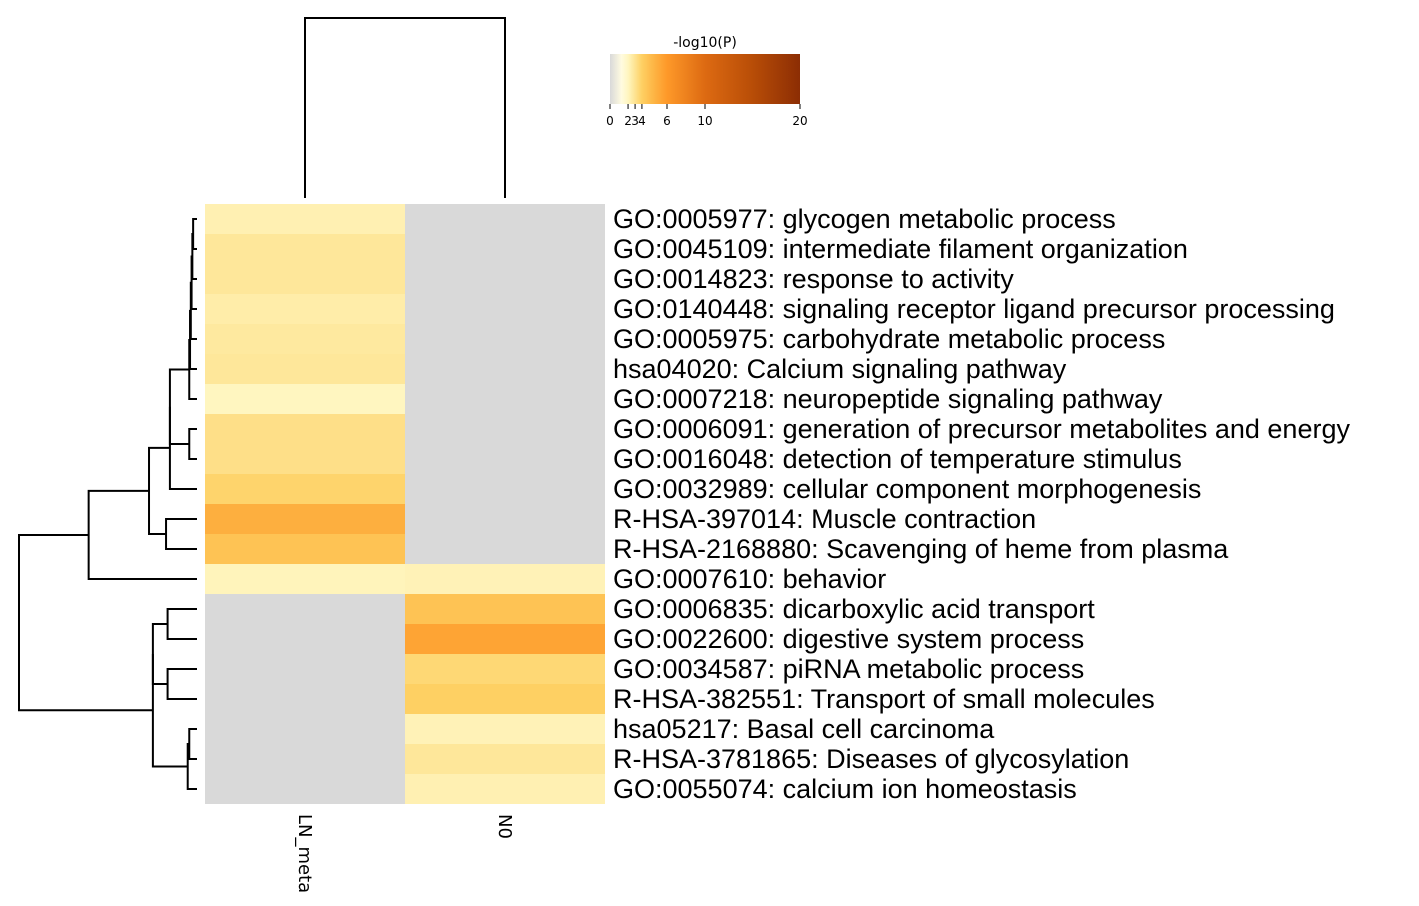 This screenshot has width=1419, height=906. What do you see at coordinates (871, 759) in the screenshot?
I see `row-label: R-HSA-3781865: Diseases of glycosylation` at bounding box center [871, 759].